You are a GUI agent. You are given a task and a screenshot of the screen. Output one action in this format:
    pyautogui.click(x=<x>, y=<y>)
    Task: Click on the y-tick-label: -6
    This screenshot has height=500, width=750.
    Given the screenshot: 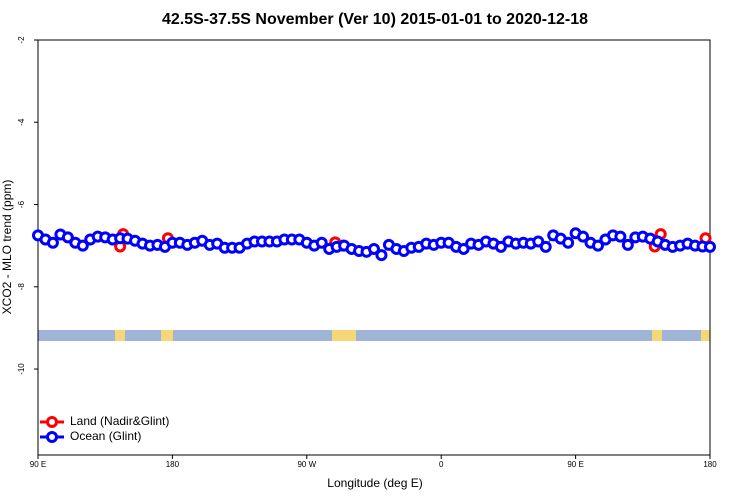 What is the action you would take?
    pyautogui.click(x=21, y=204)
    